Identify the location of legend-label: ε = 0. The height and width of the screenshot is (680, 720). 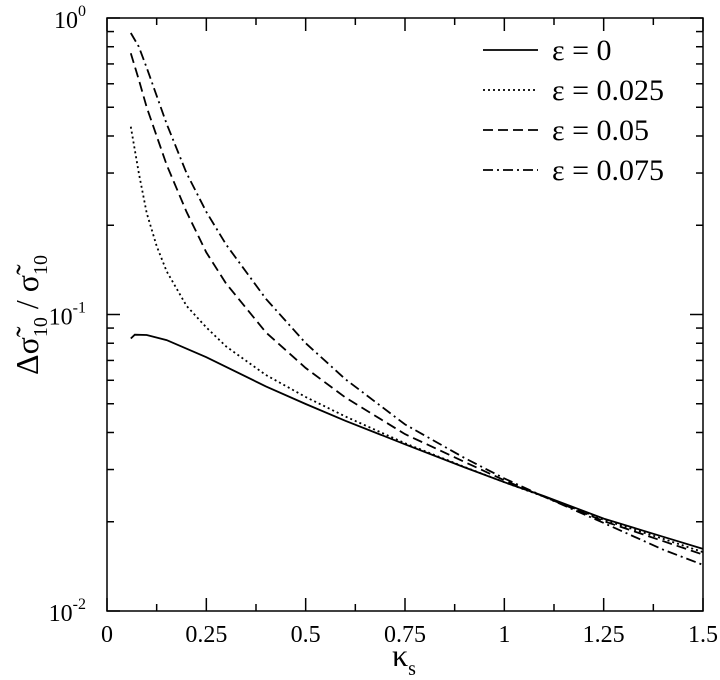
(582, 50).